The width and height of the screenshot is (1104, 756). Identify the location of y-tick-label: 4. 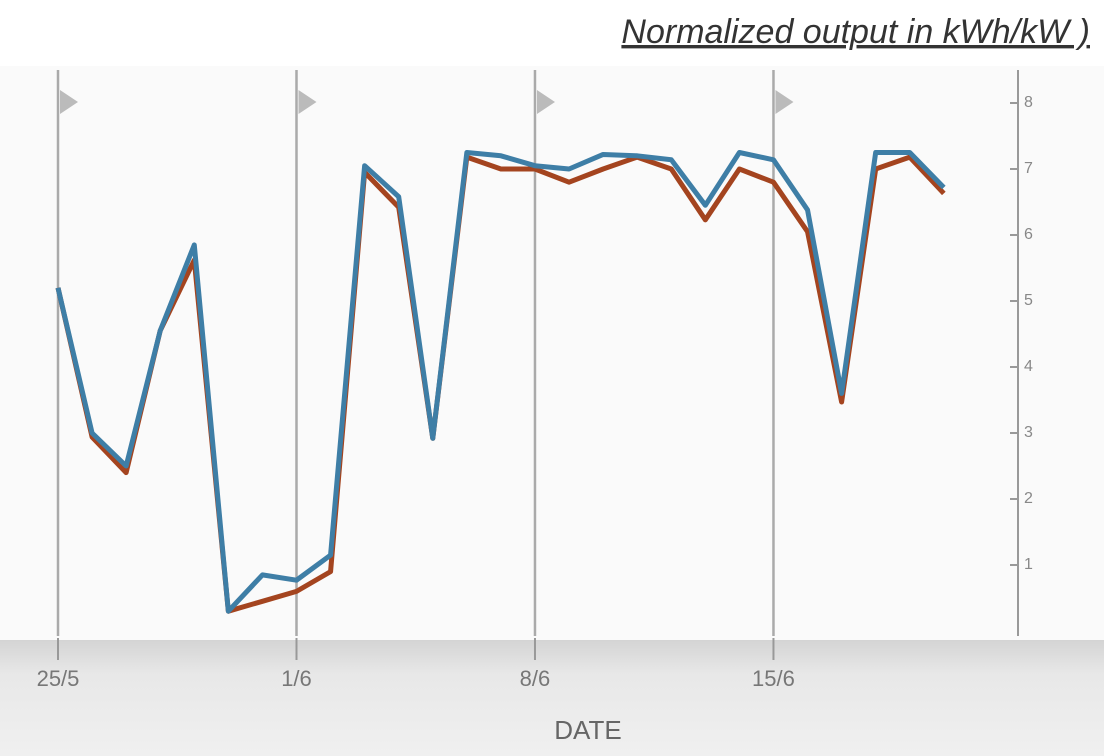
(1028, 366).